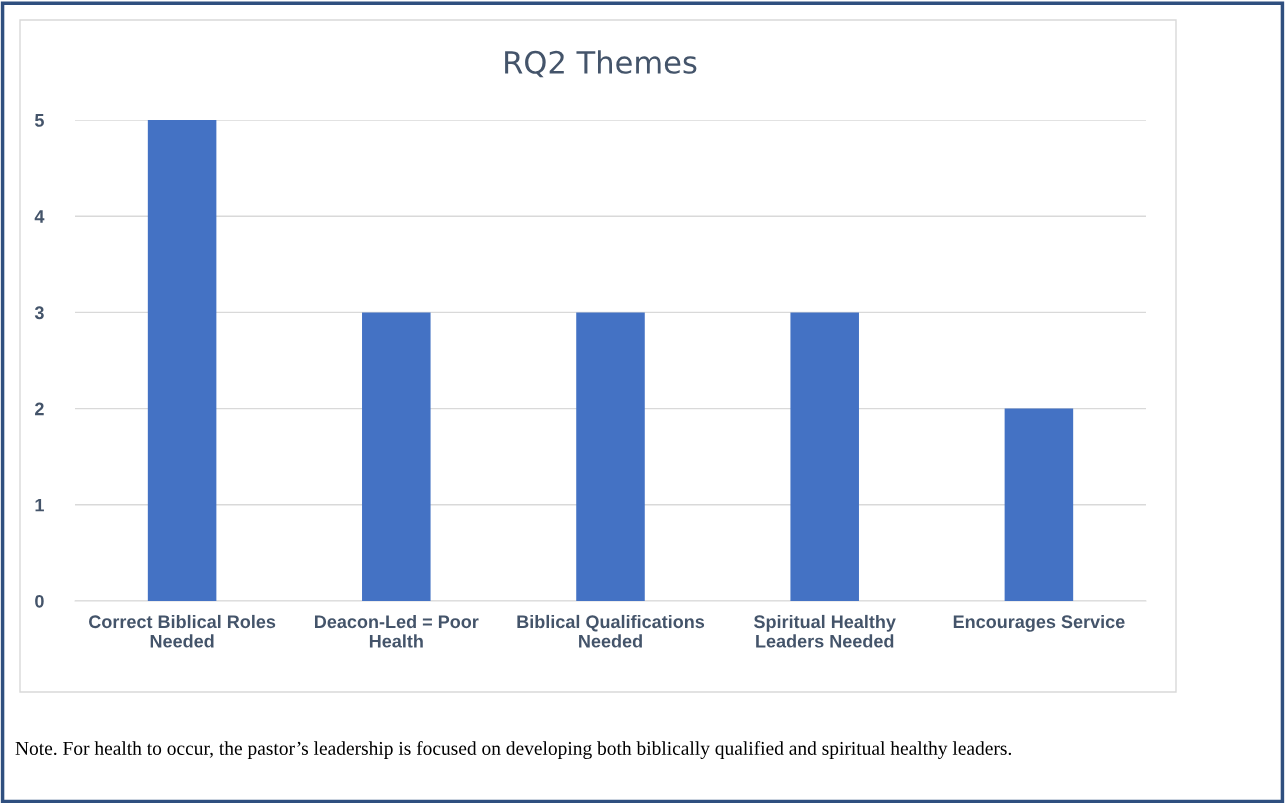 This screenshot has height=803, width=1285. I want to click on x-tick-label: Spiritual Healthy Leaders Needed, so click(824, 631).